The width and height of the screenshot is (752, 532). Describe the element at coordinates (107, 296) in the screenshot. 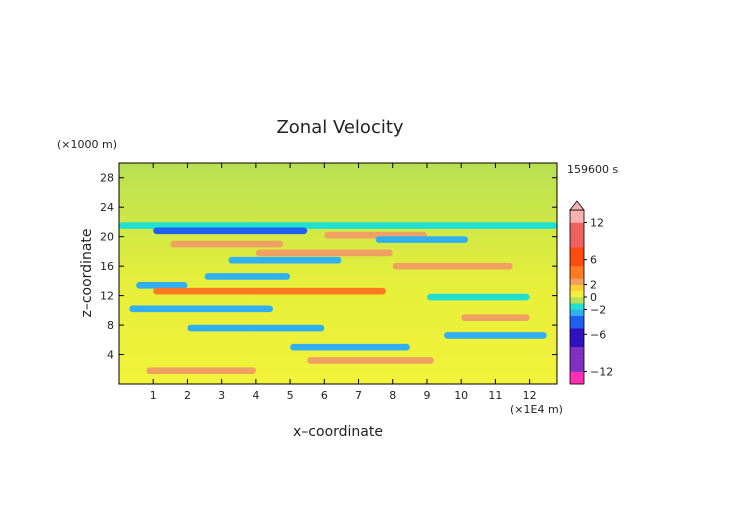

I see `y-tick-label: 12` at that location.